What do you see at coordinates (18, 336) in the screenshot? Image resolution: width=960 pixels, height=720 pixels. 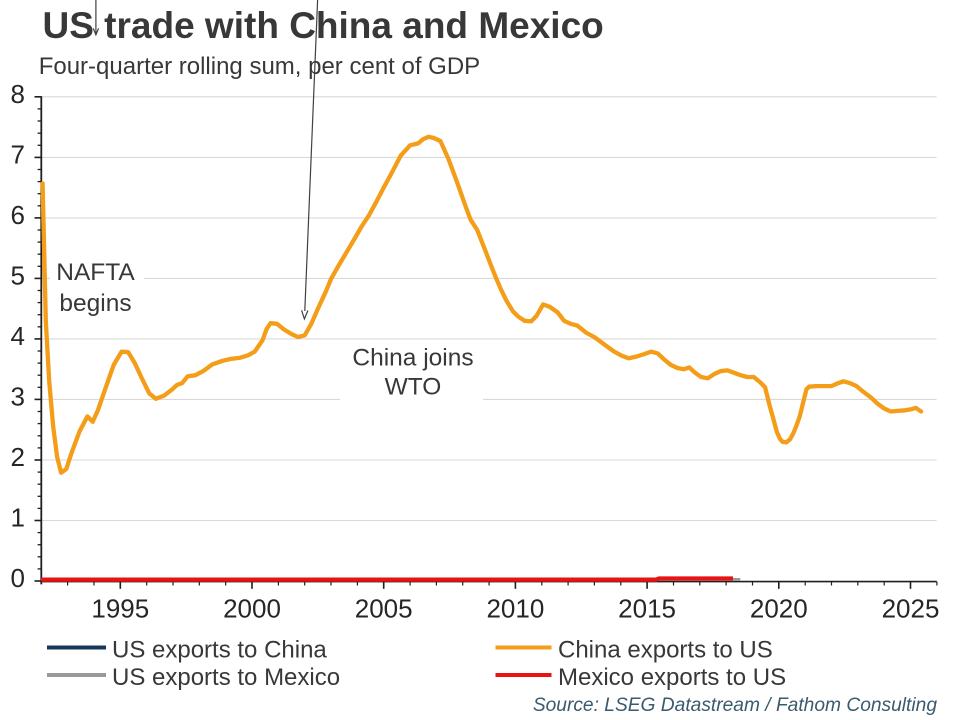 I see `svg-text: 4` at bounding box center [18, 336].